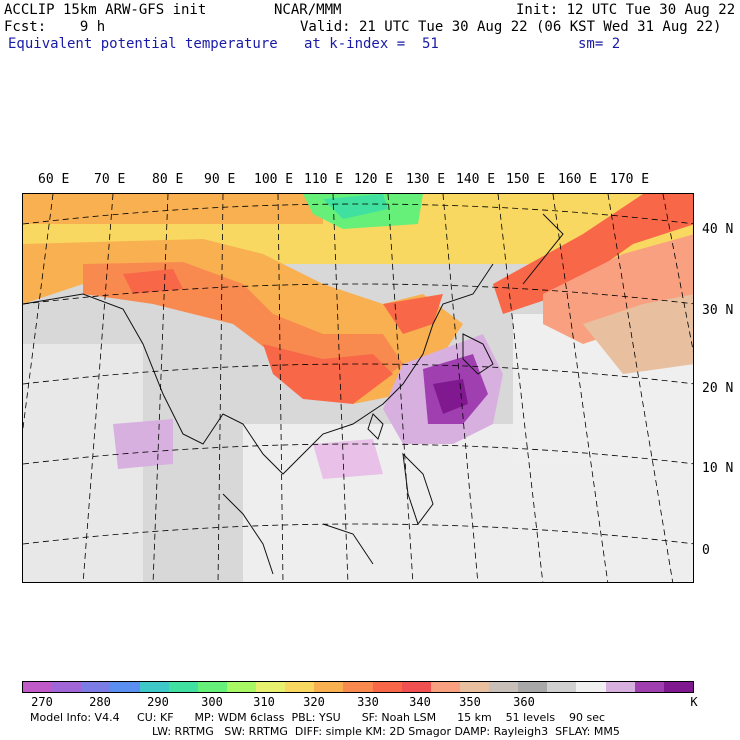  What do you see at coordinates (314, 702) in the screenshot?
I see `colorbar-tick-label: 320` at bounding box center [314, 702].